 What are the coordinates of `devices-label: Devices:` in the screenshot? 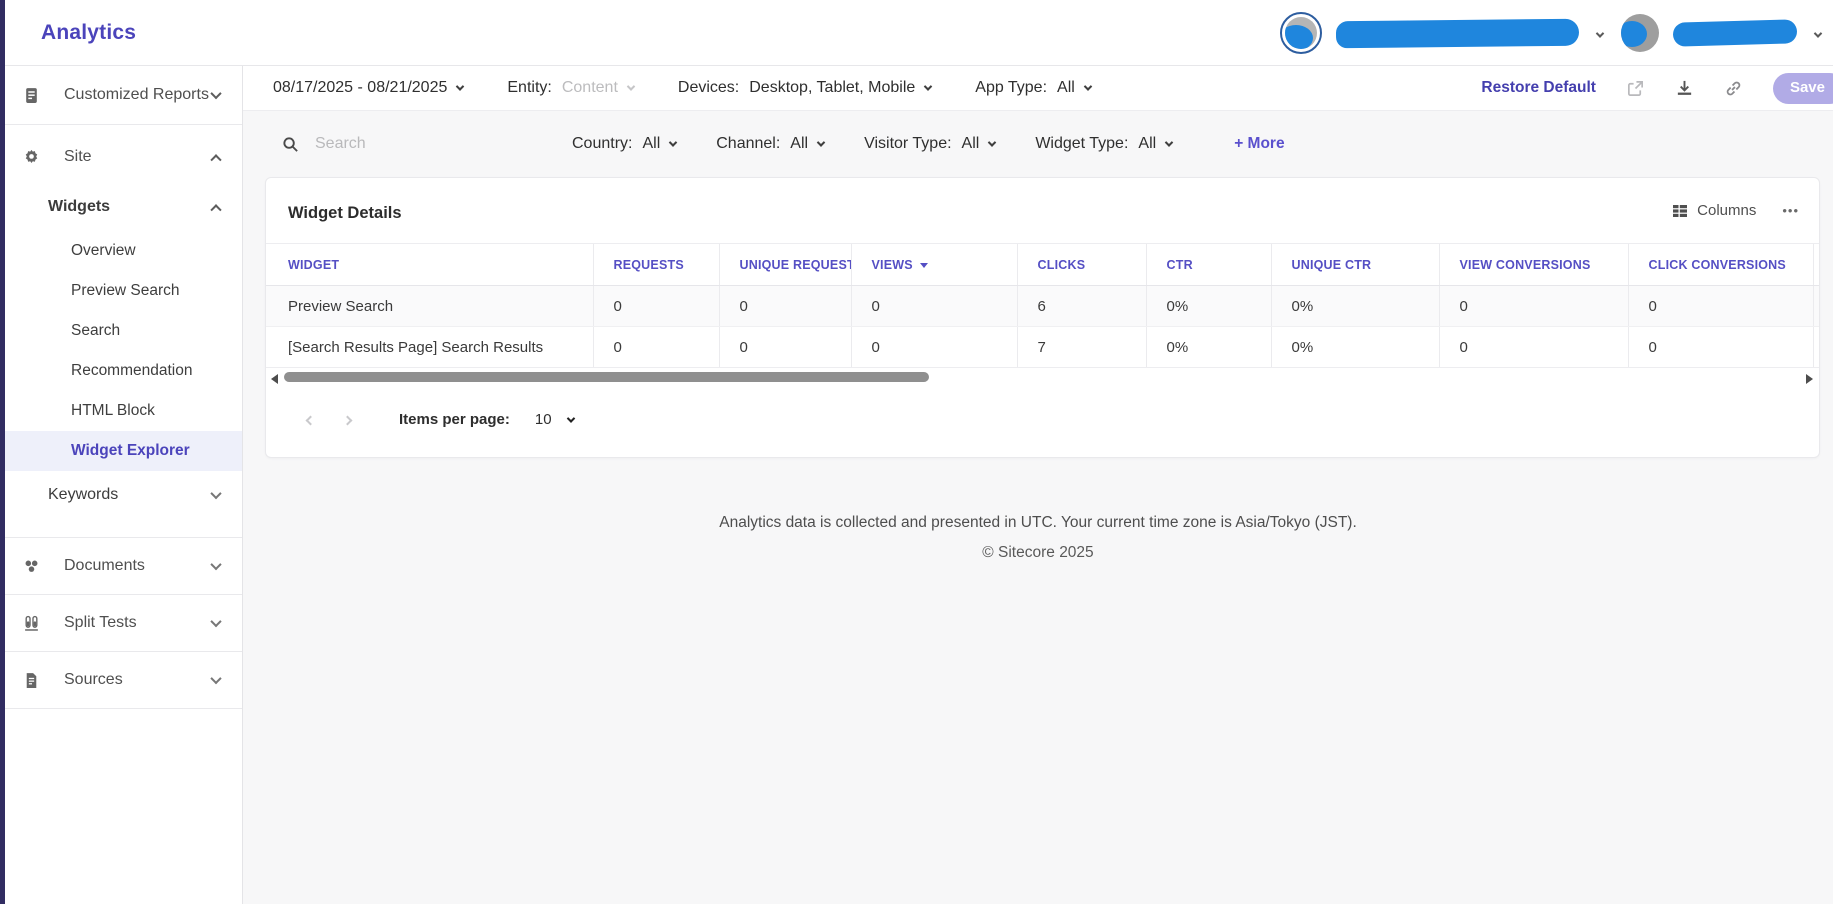 It's located at (708, 87).